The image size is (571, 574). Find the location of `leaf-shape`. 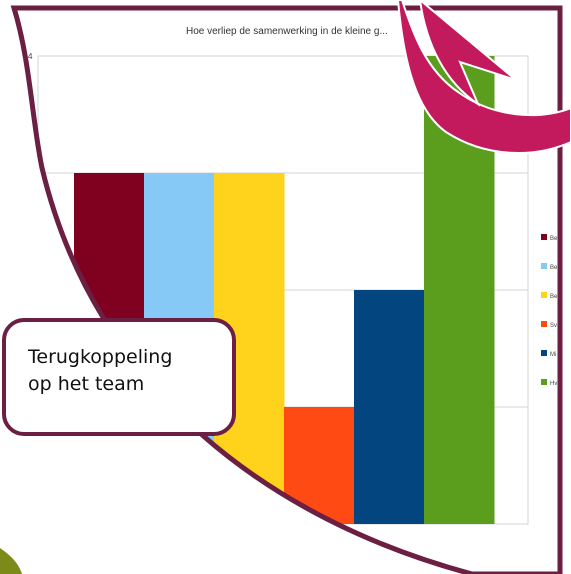

leaf-shape is located at coordinates (11, 561).